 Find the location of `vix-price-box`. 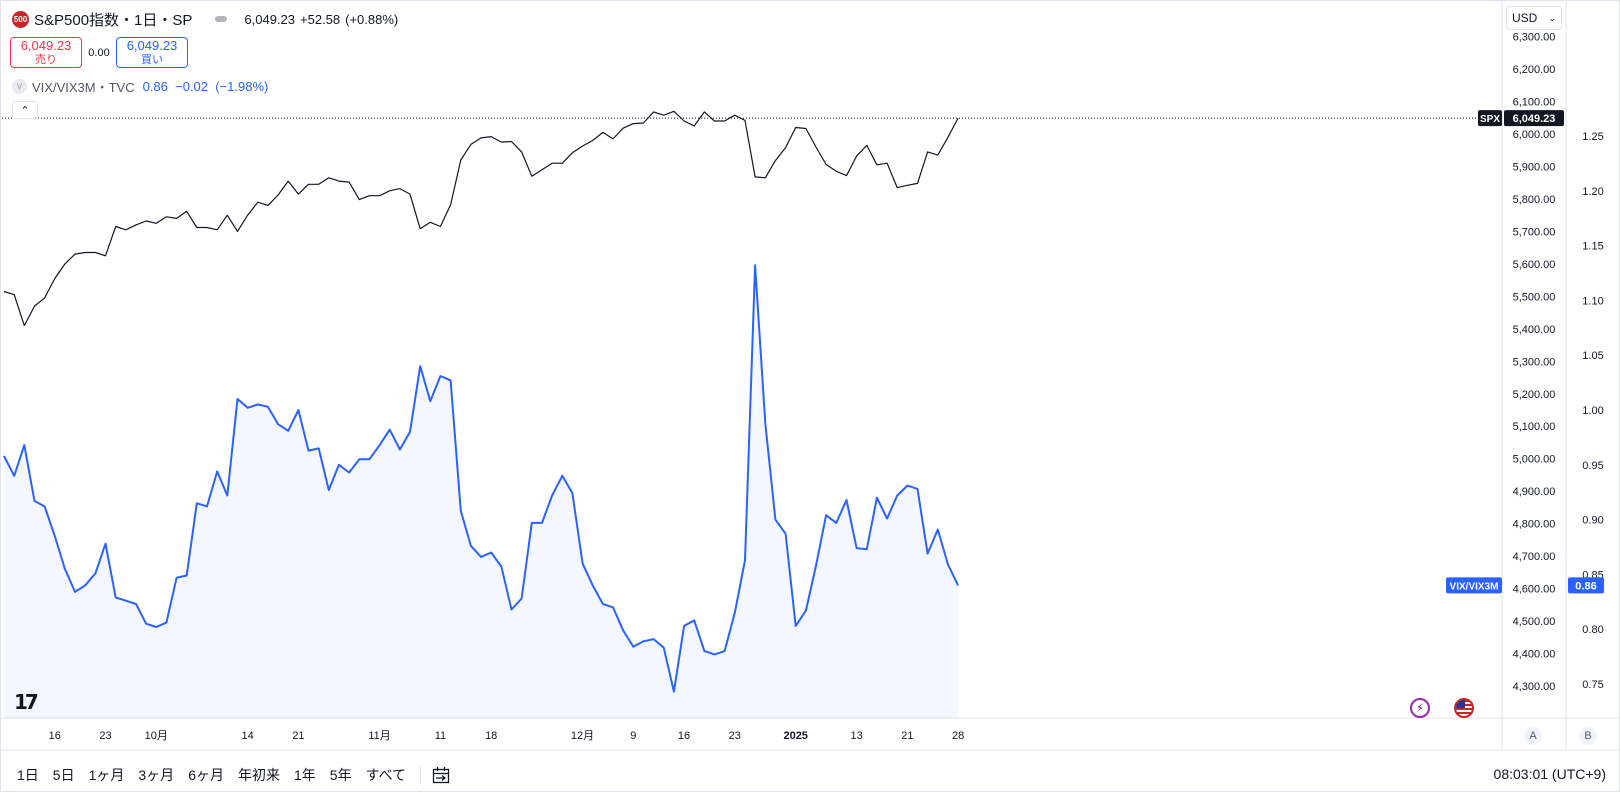

vix-price-box is located at coordinates (1586, 585).